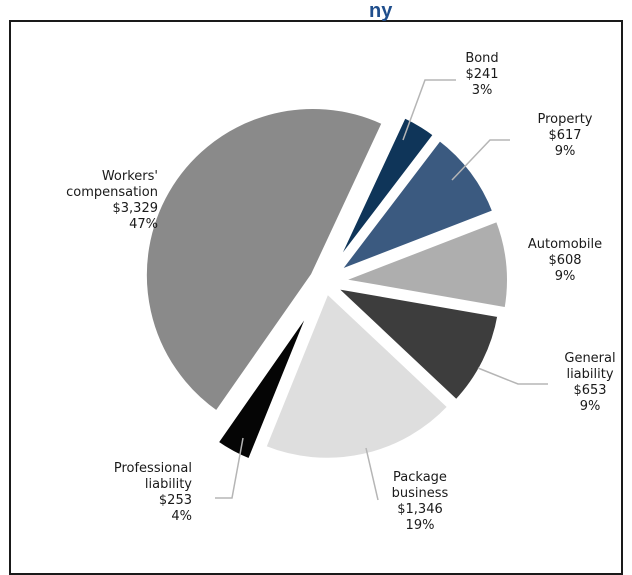 The width and height of the screenshot is (632, 575). What do you see at coordinates (153, 492) in the screenshot?
I see `slice-label-professional-liability: Professional liability $253 4%` at bounding box center [153, 492].